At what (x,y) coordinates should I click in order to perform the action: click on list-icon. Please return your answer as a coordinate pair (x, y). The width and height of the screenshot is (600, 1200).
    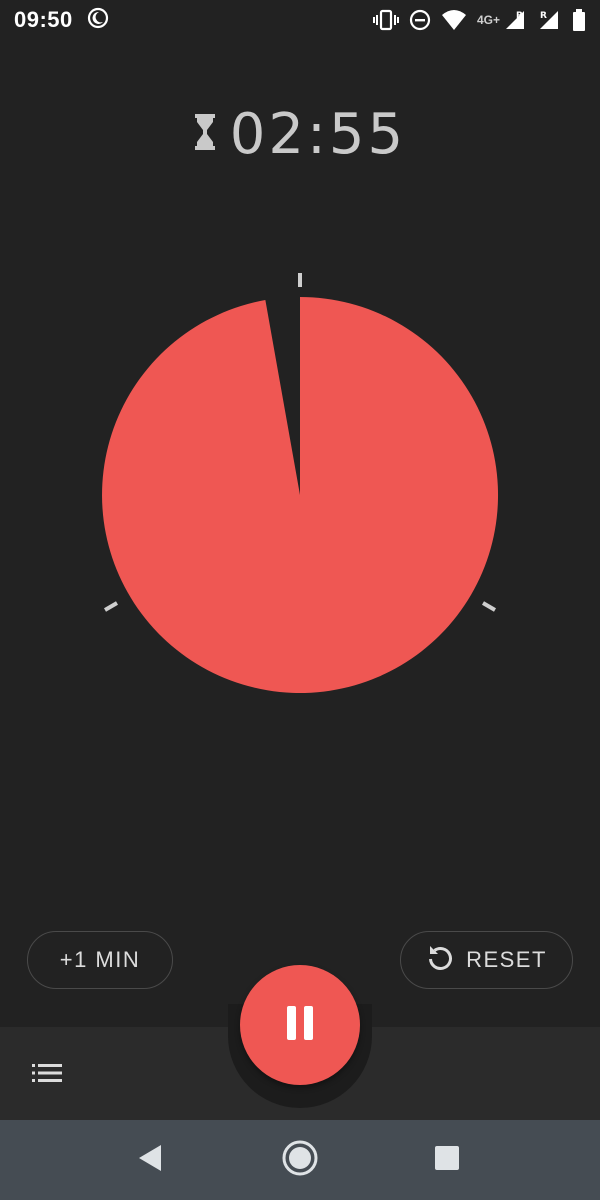
    Looking at the image, I should click on (47, 1075).